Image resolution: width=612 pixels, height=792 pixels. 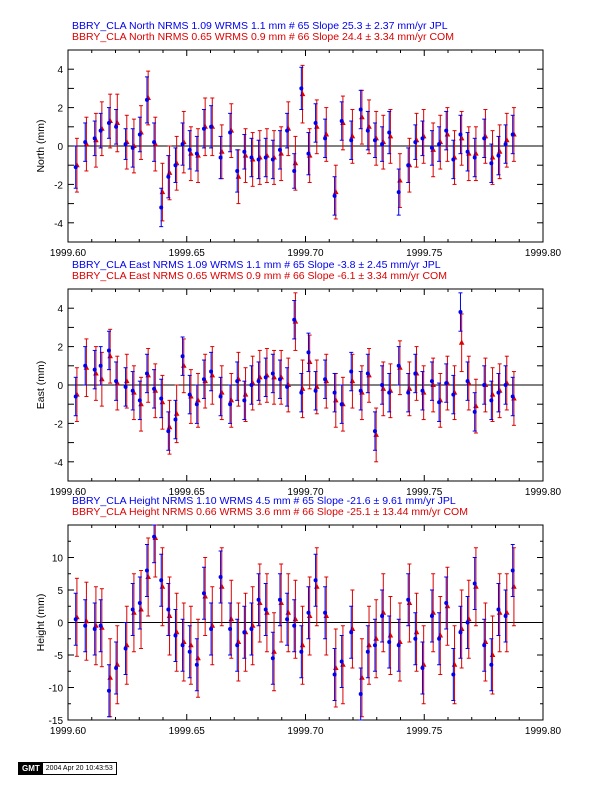 What do you see at coordinates (58, 656) in the screenshot?
I see `y-tick-label: -5` at bounding box center [58, 656].